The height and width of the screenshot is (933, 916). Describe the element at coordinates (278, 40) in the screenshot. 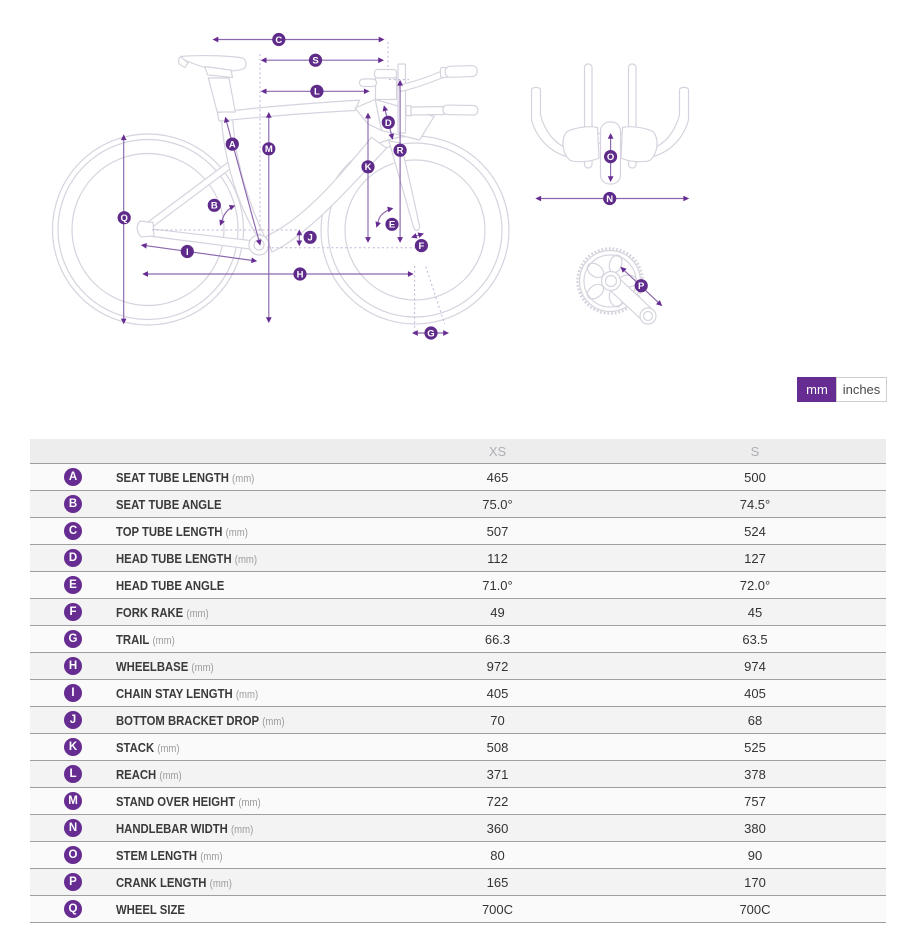

I see `svg-text: C` at that location.